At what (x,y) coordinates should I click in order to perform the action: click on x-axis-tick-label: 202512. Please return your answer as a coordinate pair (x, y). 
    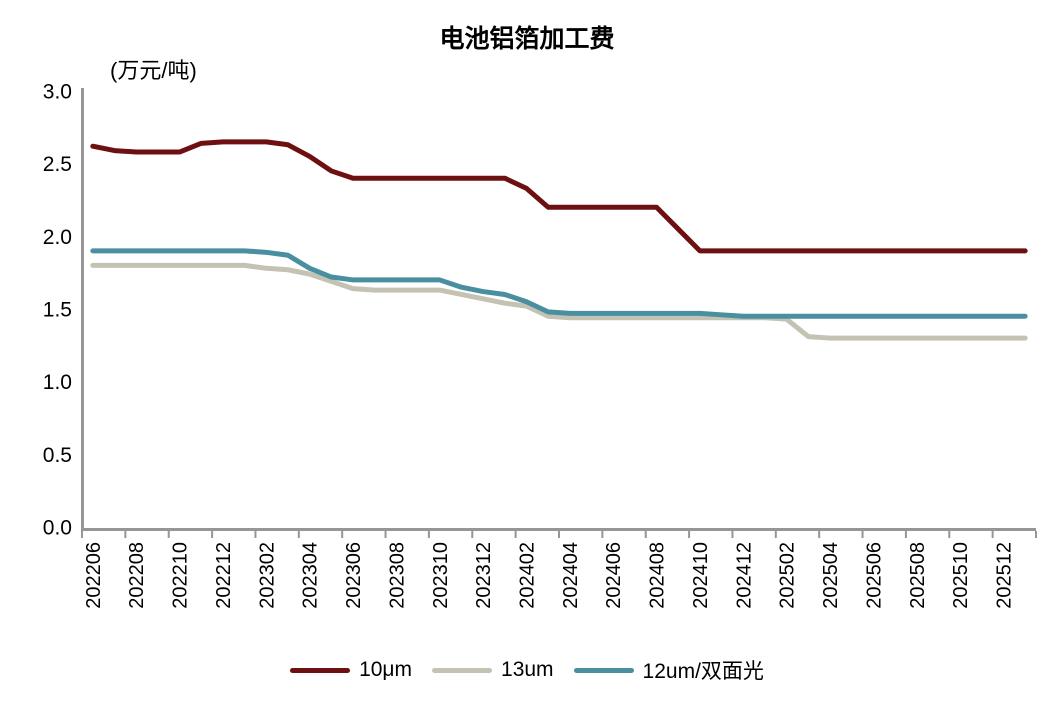
    Looking at the image, I should click on (1004, 575).